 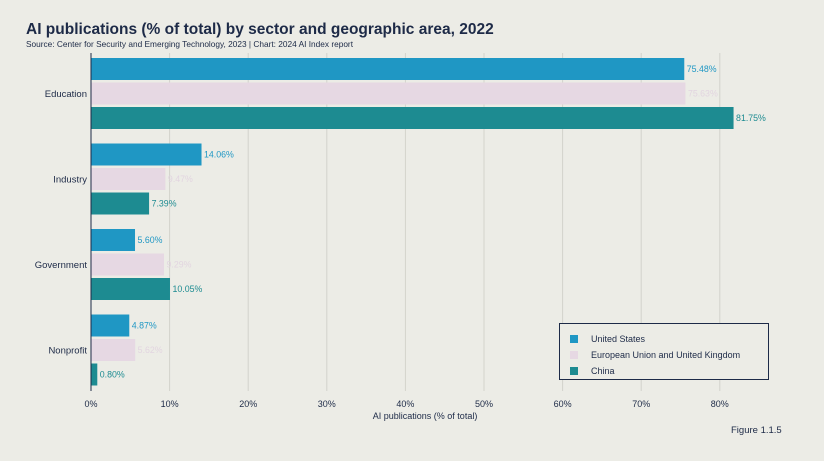 I want to click on legend-item-china: China, so click(x=669, y=371).